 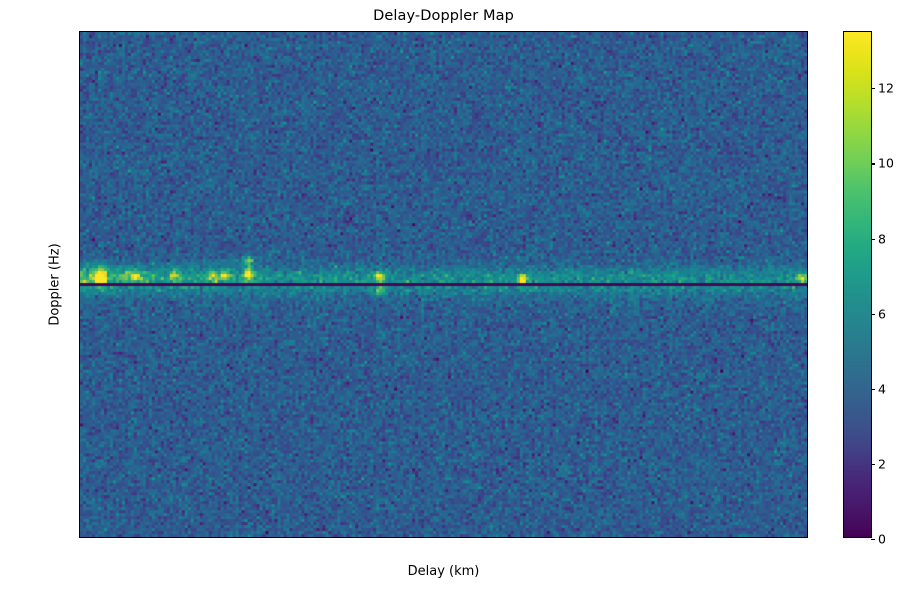 I want to click on colorbar-tick-label: 0, so click(x=882, y=539).